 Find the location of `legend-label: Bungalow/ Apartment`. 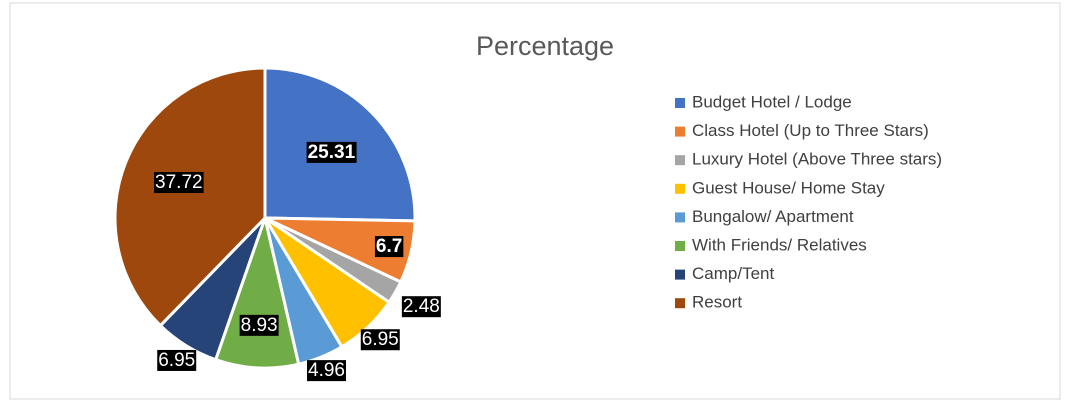

legend-label: Bungalow/ Apartment is located at coordinates (773, 216).